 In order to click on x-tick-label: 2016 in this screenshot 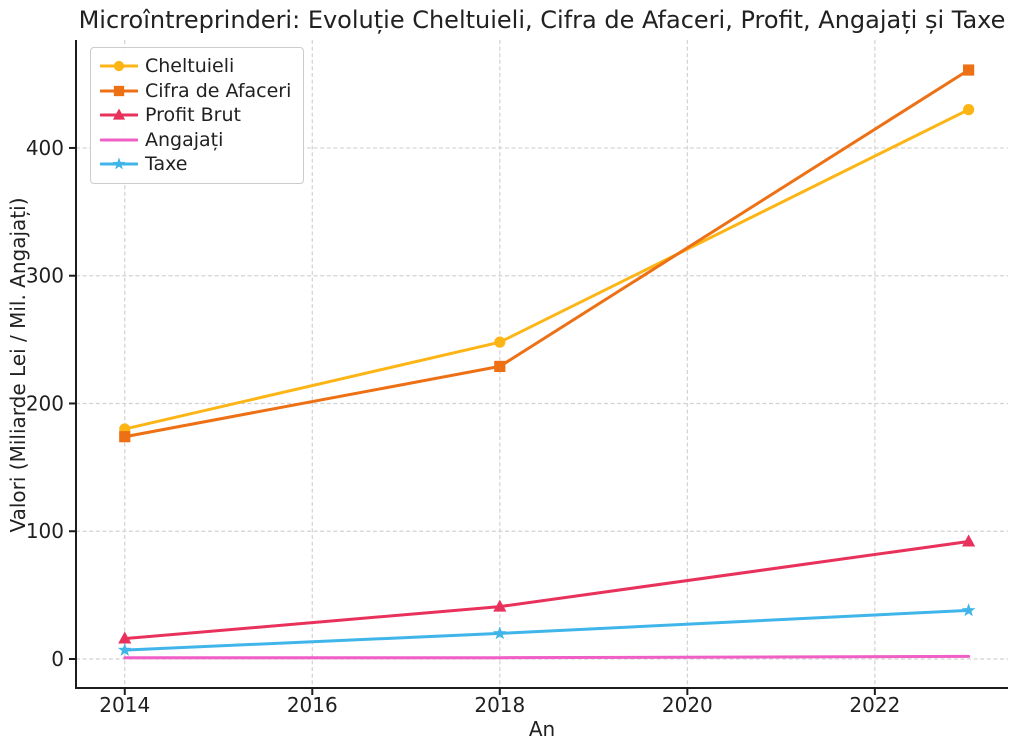, I will do `click(312, 705)`.